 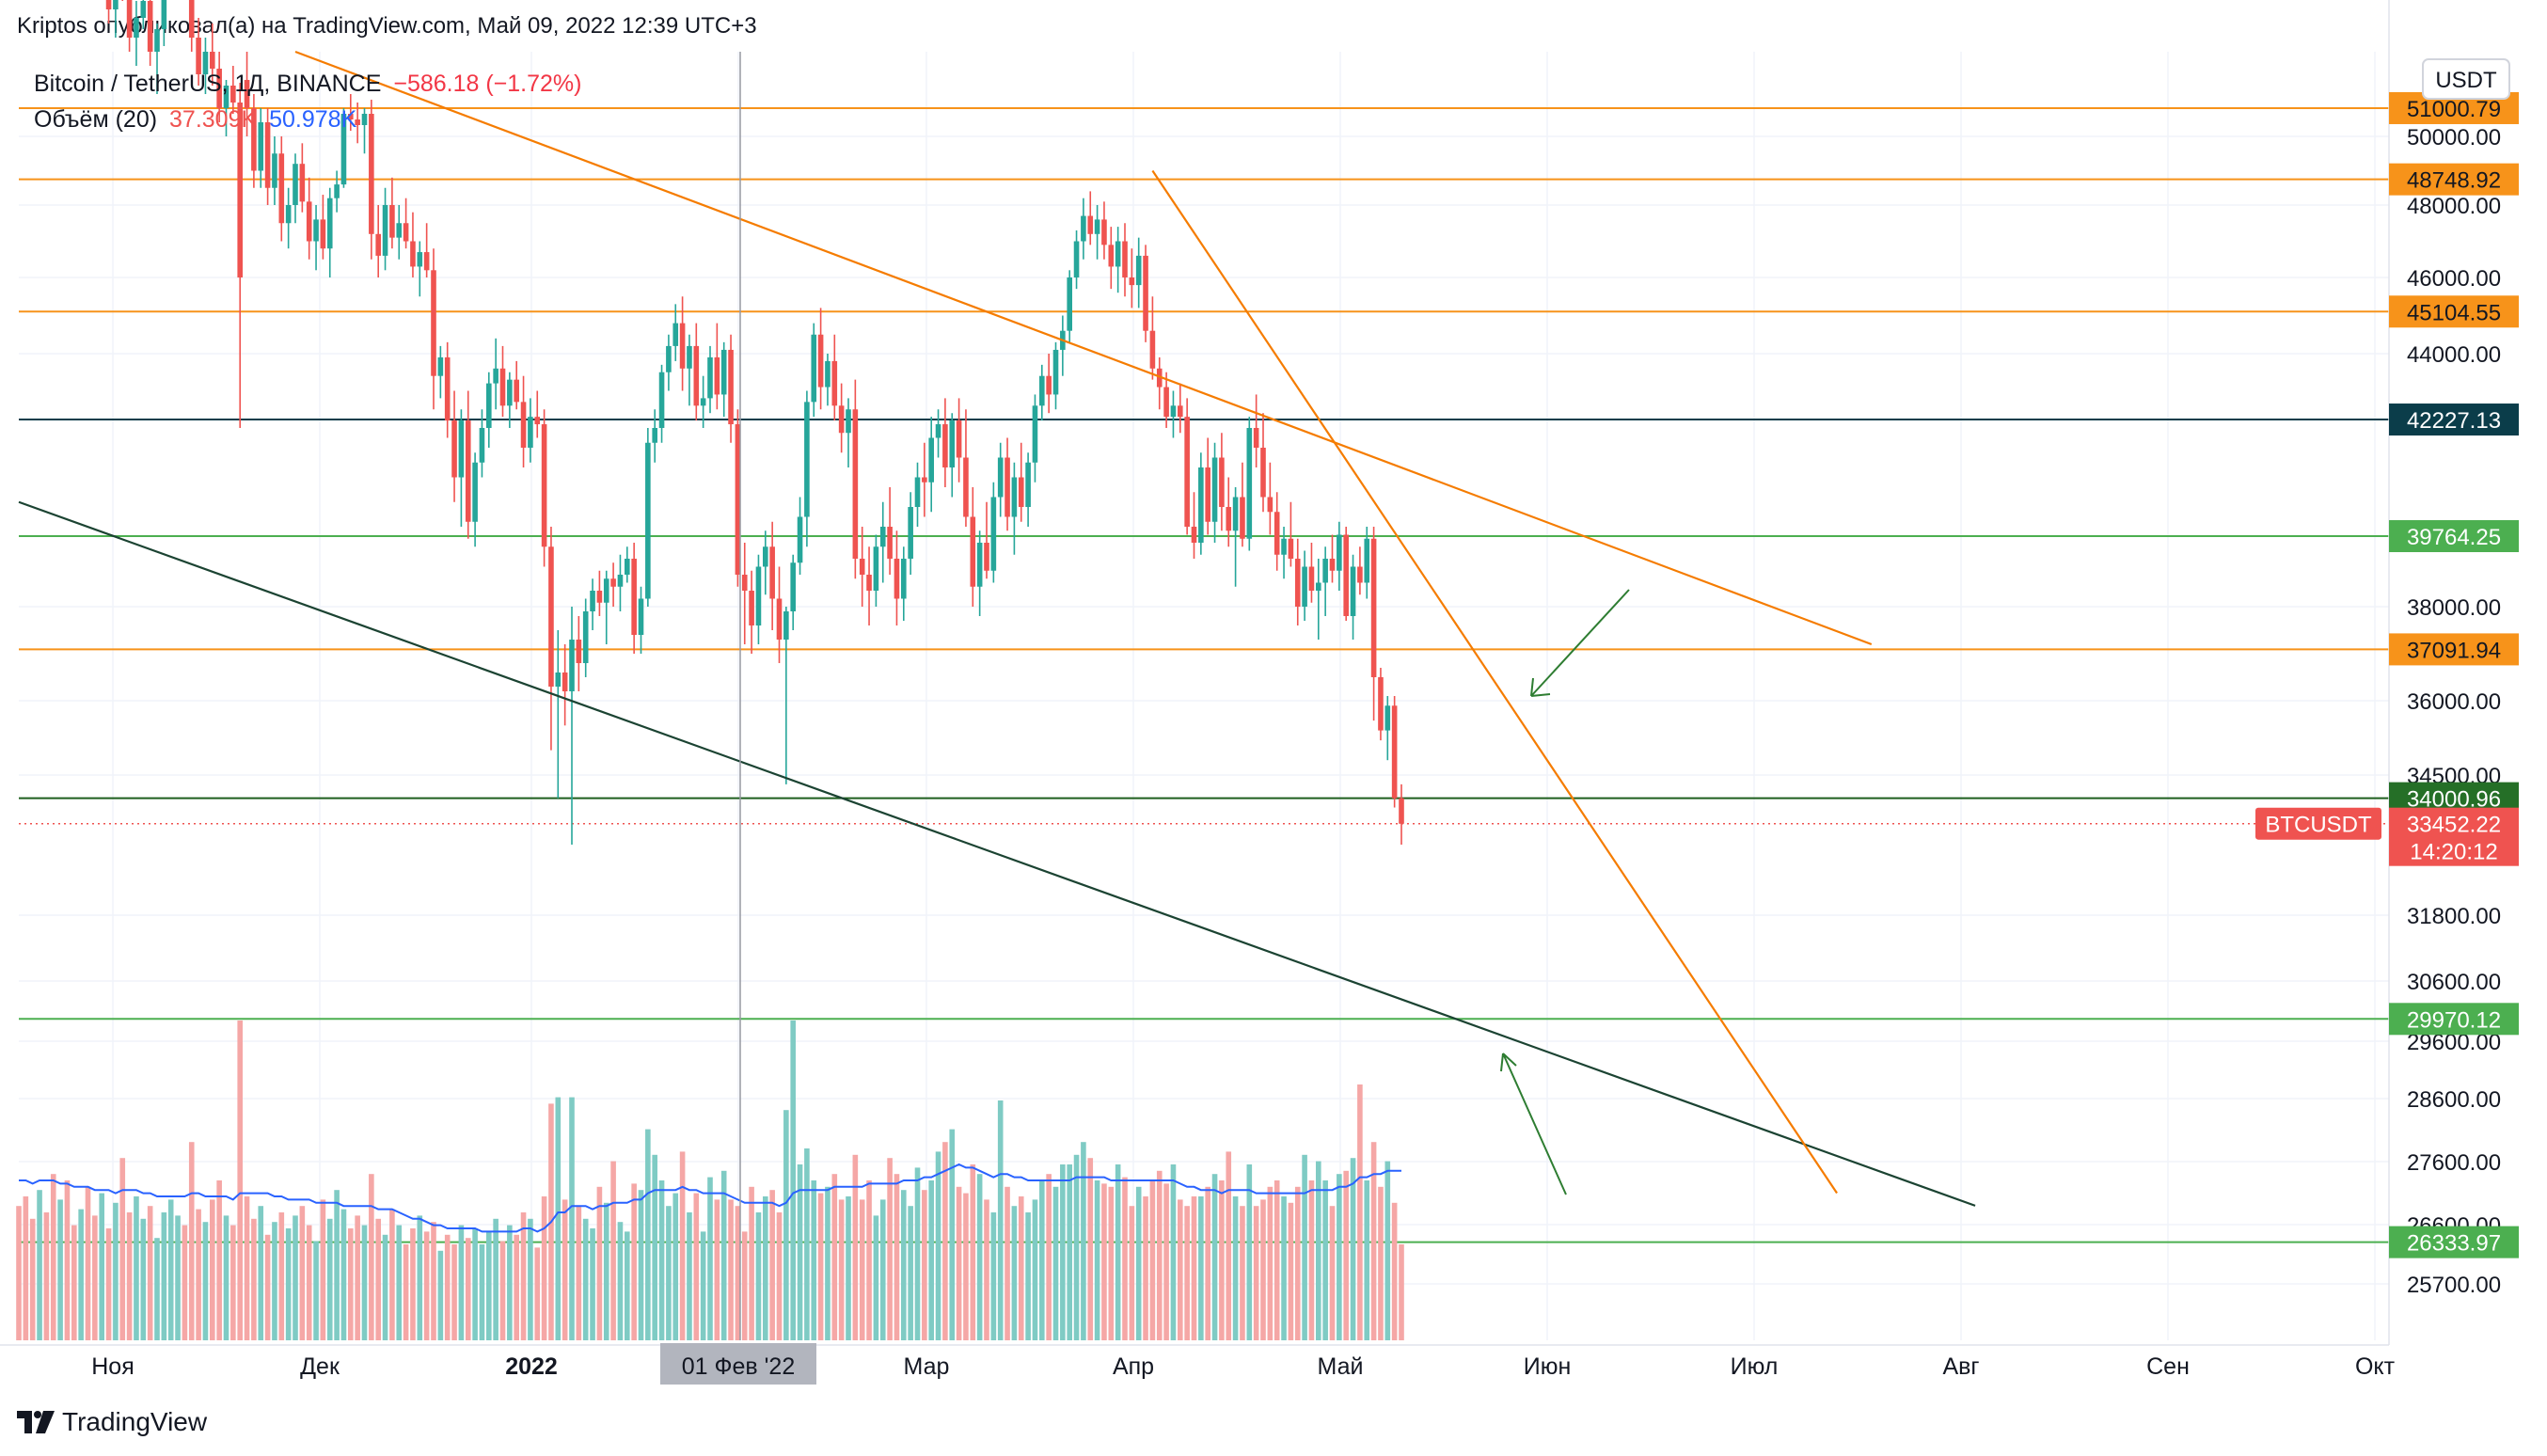 What do you see at coordinates (2454, 137) in the screenshot?
I see `price-tick-label: 50000.00` at bounding box center [2454, 137].